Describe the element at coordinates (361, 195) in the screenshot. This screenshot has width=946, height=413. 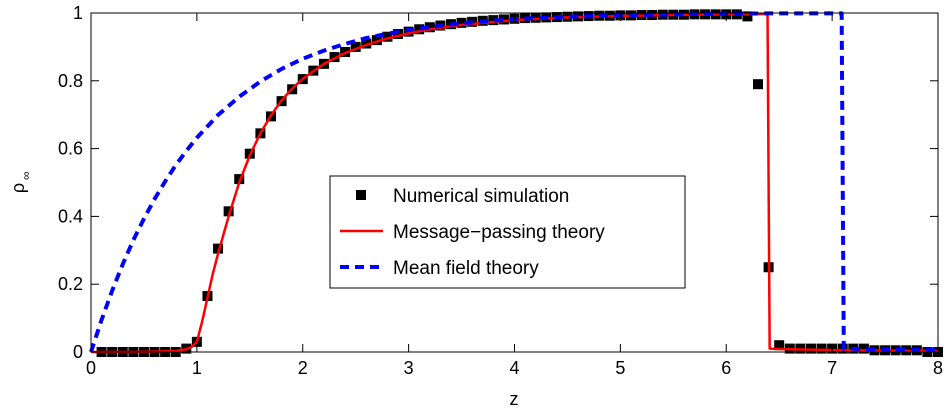
I see `legend-marker` at that location.